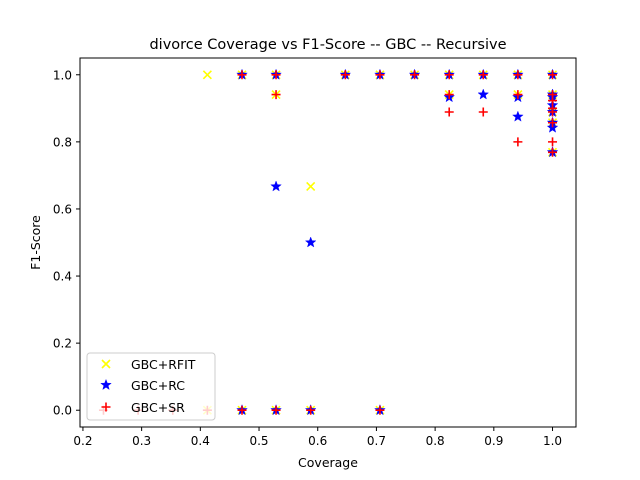  What do you see at coordinates (62, 75) in the screenshot?
I see `y-tick-label: 1.0` at bounding box center [62, 75].